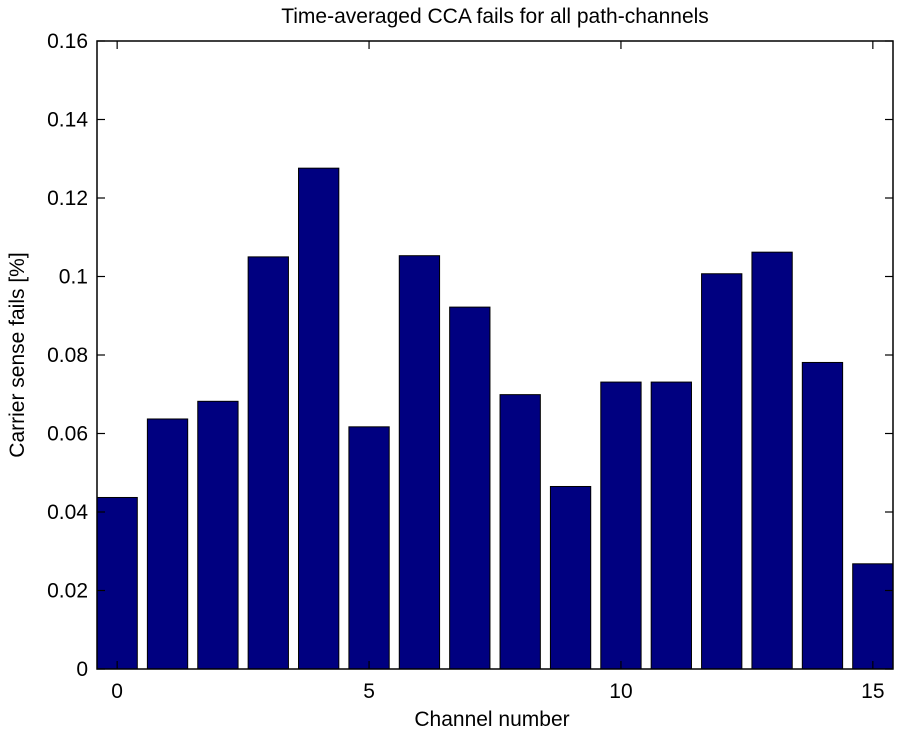  Describe the element at coordinates (491, 719) in the screenshot. I see `x-axis-title: Channel number` at that location.